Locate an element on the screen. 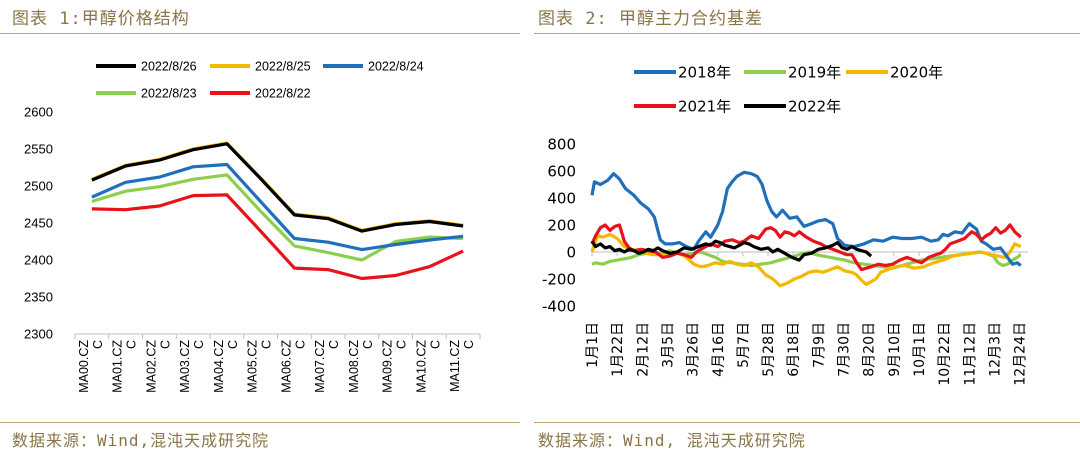 The image size is (1080, 455). chart2-source-note: 数据来源：Wind, 混沌天成研究院 is located at coordinates (672, 440).